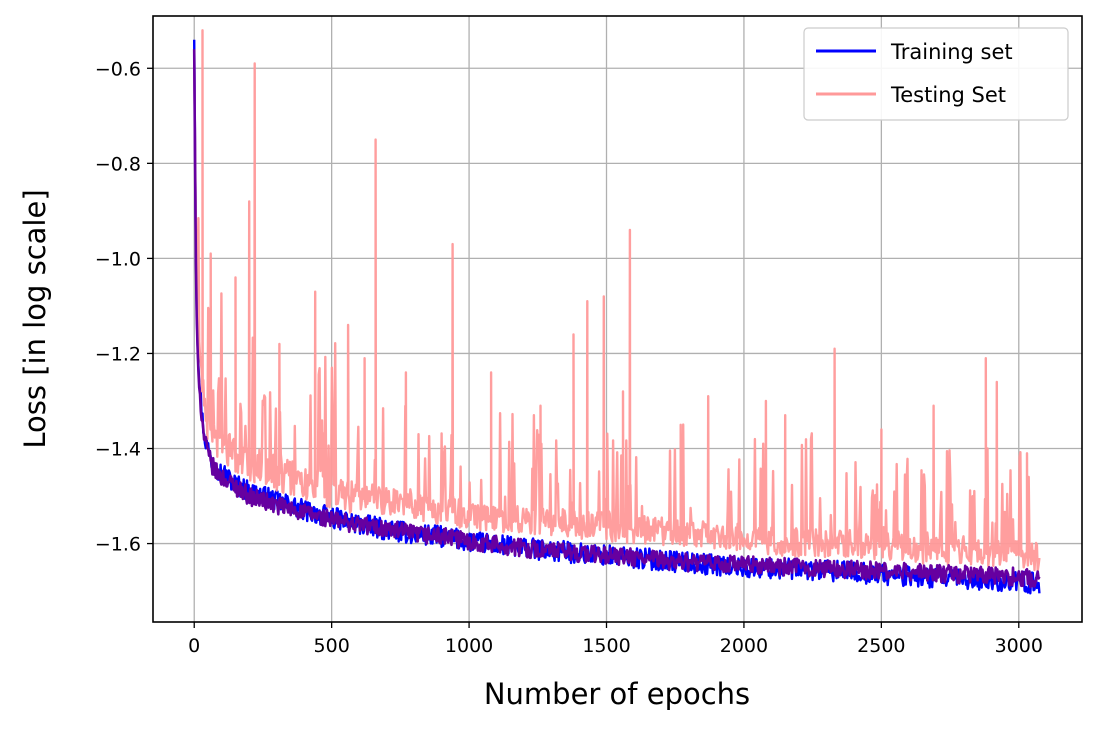 The width and height of the screenshot is (1106, 730). What do you see at coordinates (1019, 646) in the screenshot?
I see `x-tick-label: 3000` at bounding box center [1019, 646].